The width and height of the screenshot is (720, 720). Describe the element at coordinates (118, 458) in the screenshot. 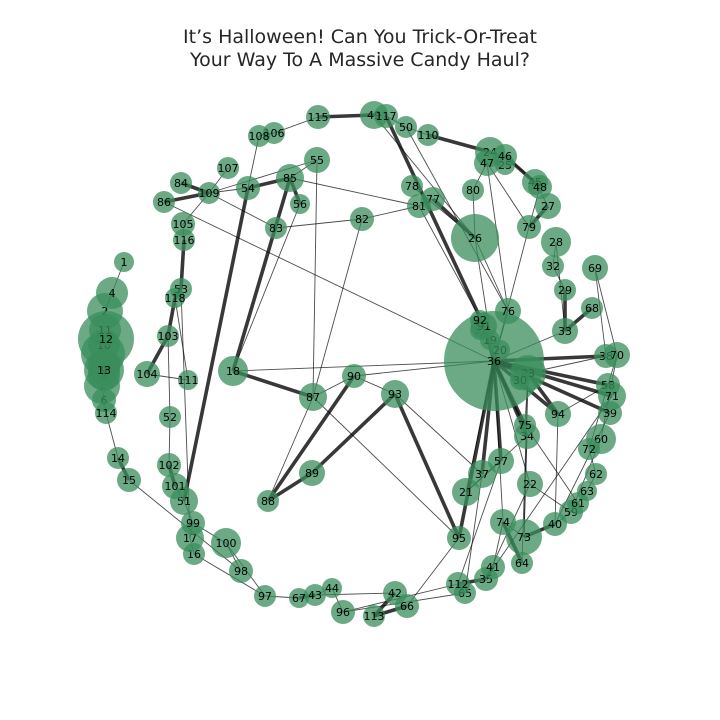

I see `node-14: 14` at that location.